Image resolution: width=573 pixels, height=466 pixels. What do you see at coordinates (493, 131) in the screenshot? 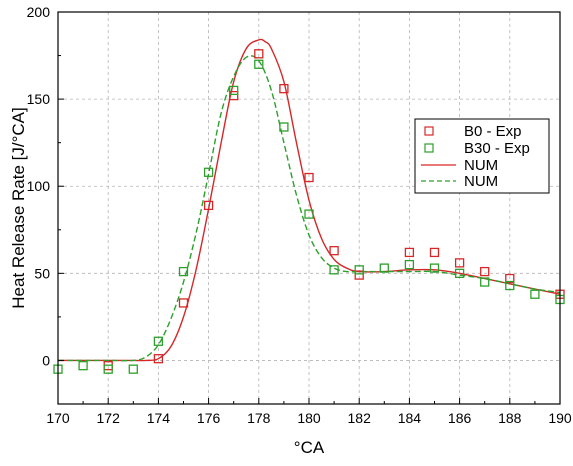
I see `legend-label-b0: B0 - Exp` at bounding box center [493, 131].